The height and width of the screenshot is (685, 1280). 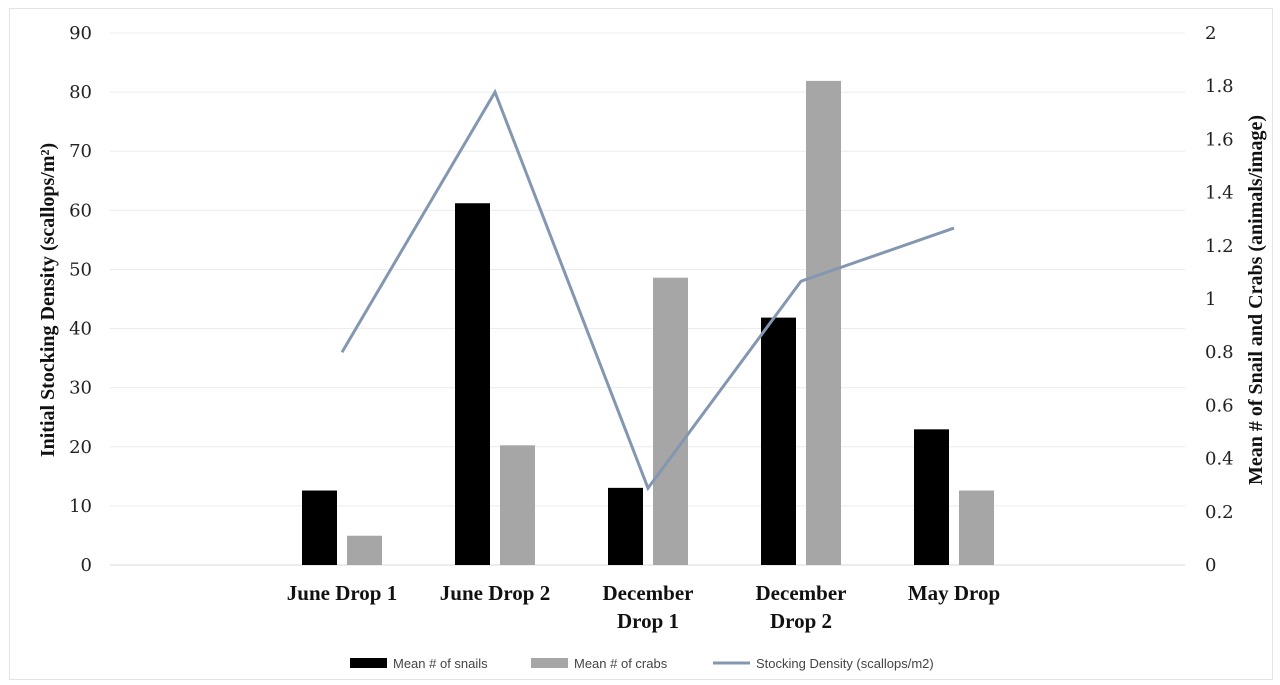 I want to click on left-tick-label: 20, so click(x=80, y=447).